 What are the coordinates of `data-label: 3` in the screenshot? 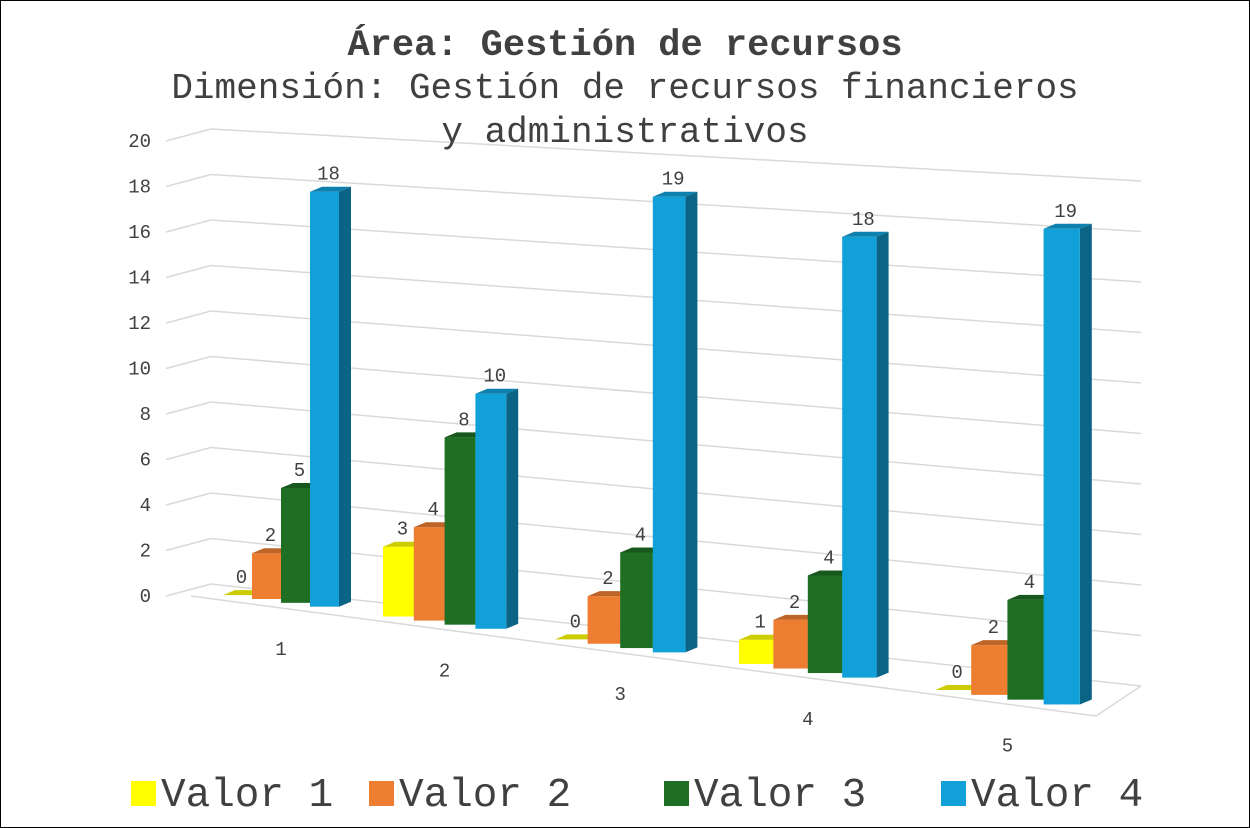 It's located at (402, 530).